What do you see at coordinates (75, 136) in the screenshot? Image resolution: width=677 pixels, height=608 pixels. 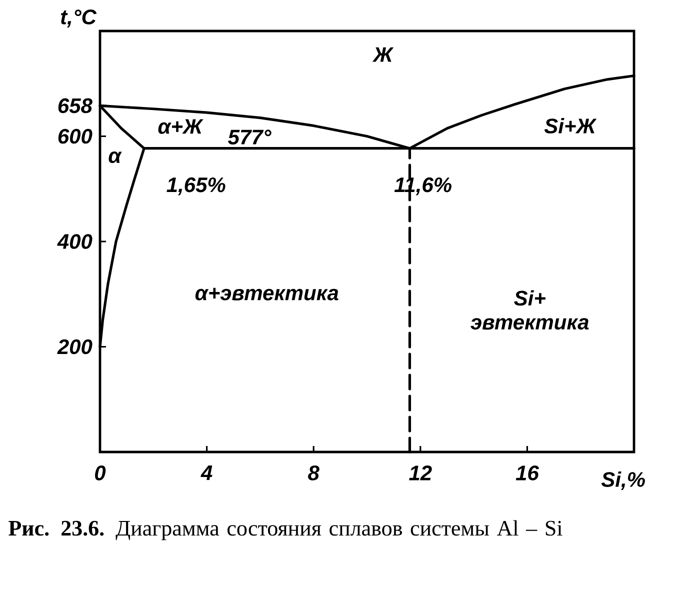 I see `y-tick-label: 600` at bounding box center [75, 136].